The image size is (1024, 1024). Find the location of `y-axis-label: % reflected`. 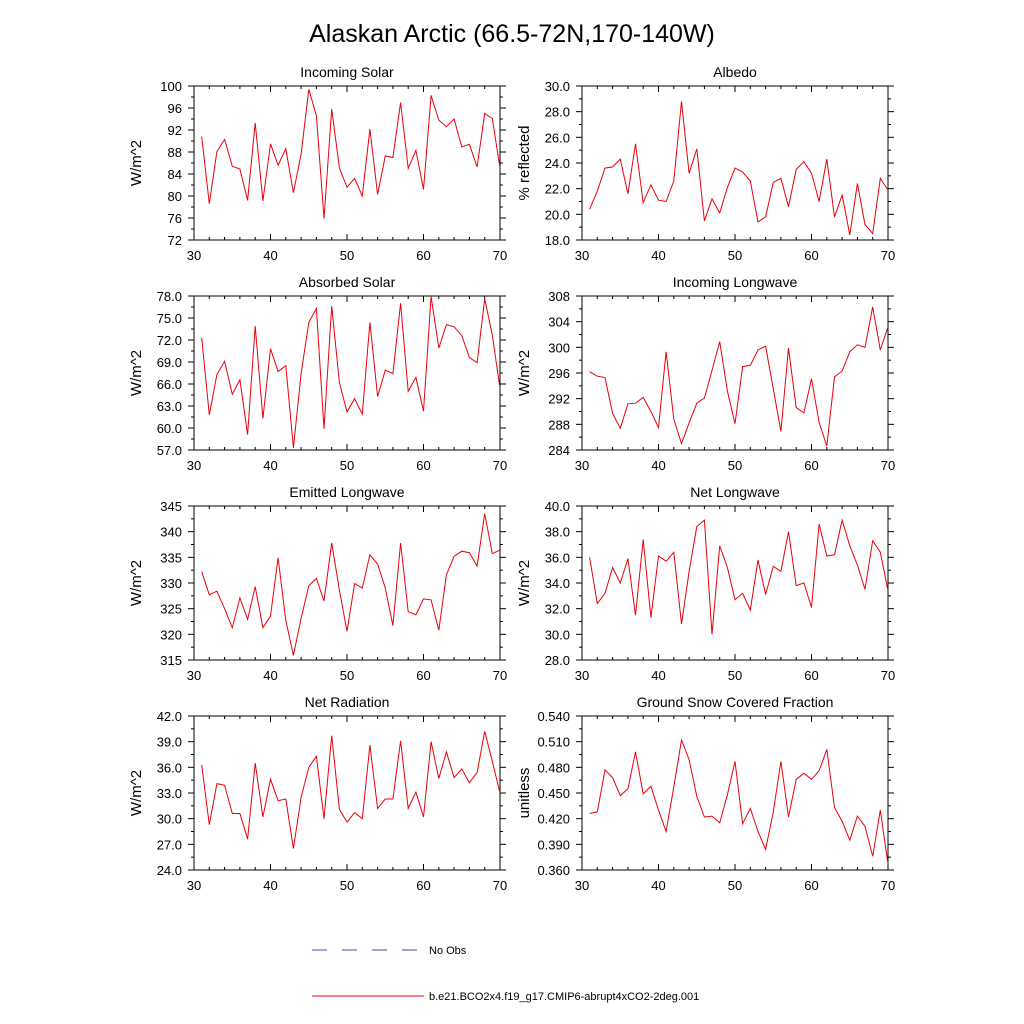

y-axis-label: % reflected is located at coordinates (524, 162).